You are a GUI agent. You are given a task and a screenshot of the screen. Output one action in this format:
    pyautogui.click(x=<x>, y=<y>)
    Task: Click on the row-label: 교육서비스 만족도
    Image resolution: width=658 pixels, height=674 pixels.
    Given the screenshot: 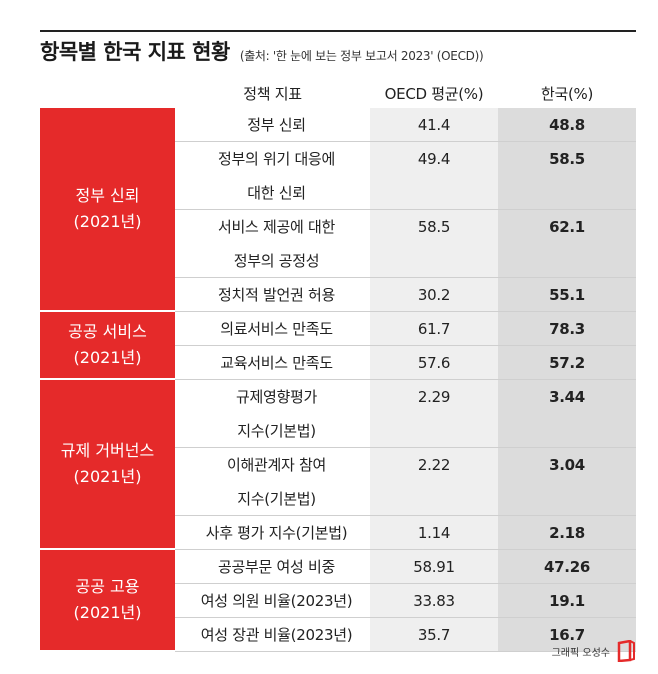 What is the action you would take?
    pyautogui.click(x=272, y=363)
    